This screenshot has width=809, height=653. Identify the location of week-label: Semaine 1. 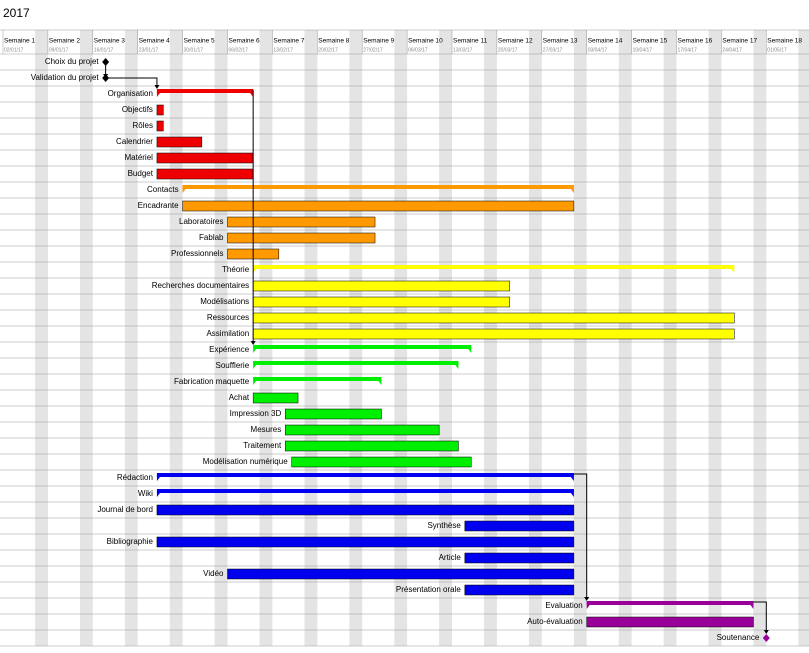
(19, 41).